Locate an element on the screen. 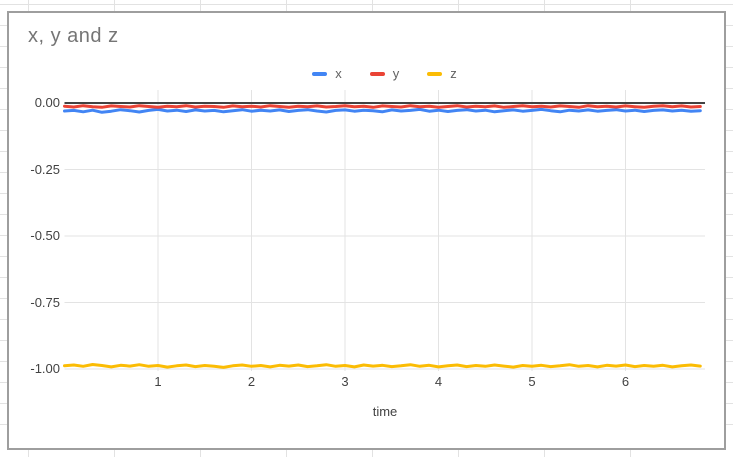 The width and height of the screenshot is (733, 457). legend-swatch-x-icon is located at coordinates (320, 73).